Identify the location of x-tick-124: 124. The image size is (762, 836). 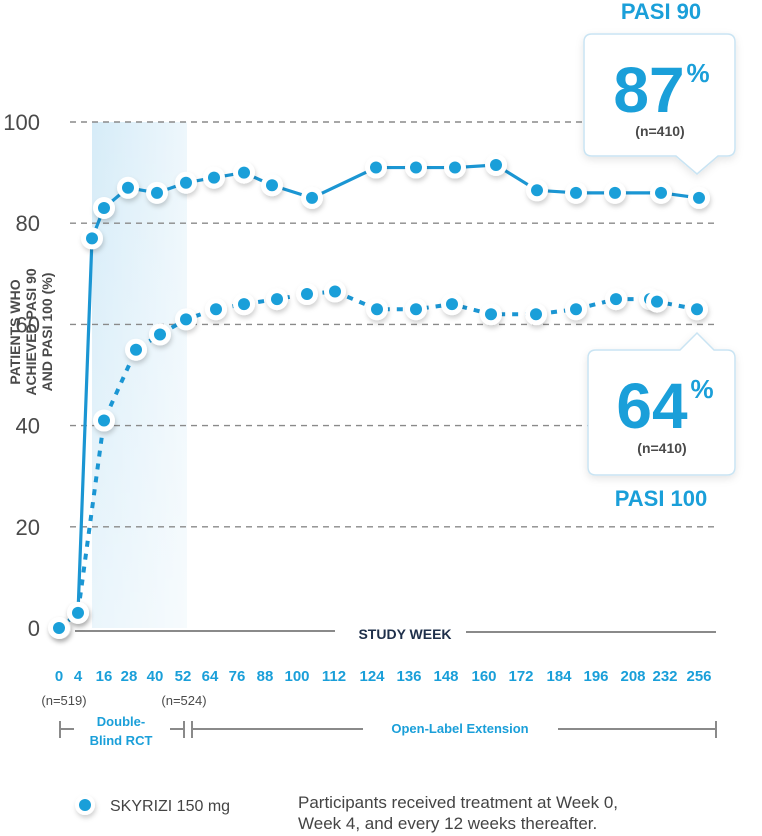
(372, 676).